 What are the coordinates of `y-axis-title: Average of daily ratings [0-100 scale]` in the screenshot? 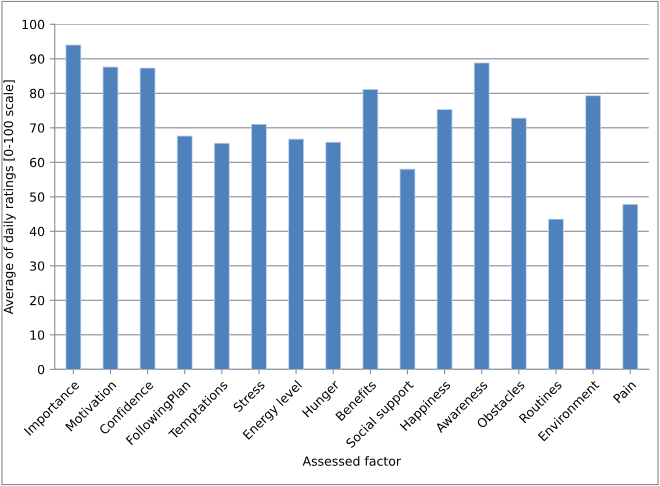 It's located at (10, 197).